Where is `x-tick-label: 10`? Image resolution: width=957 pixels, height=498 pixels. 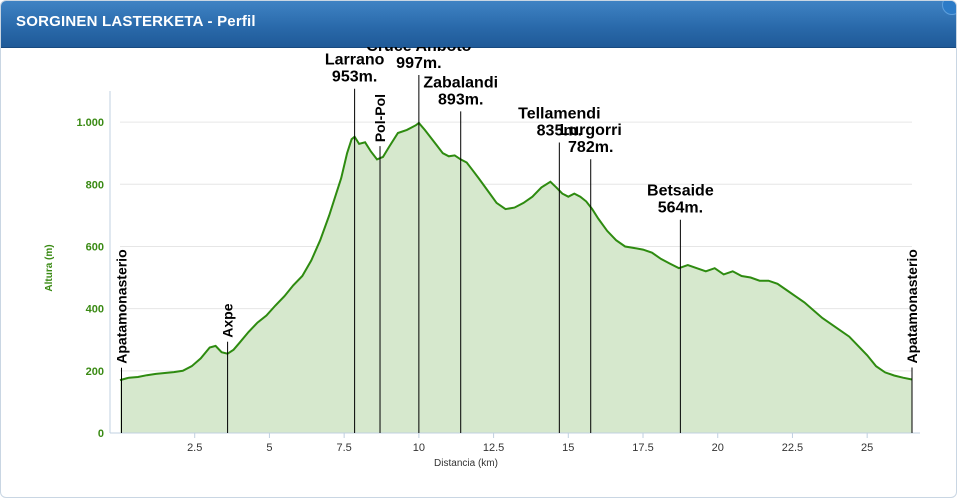
x-tick-label: 10 is located at coordinates (419, 448).